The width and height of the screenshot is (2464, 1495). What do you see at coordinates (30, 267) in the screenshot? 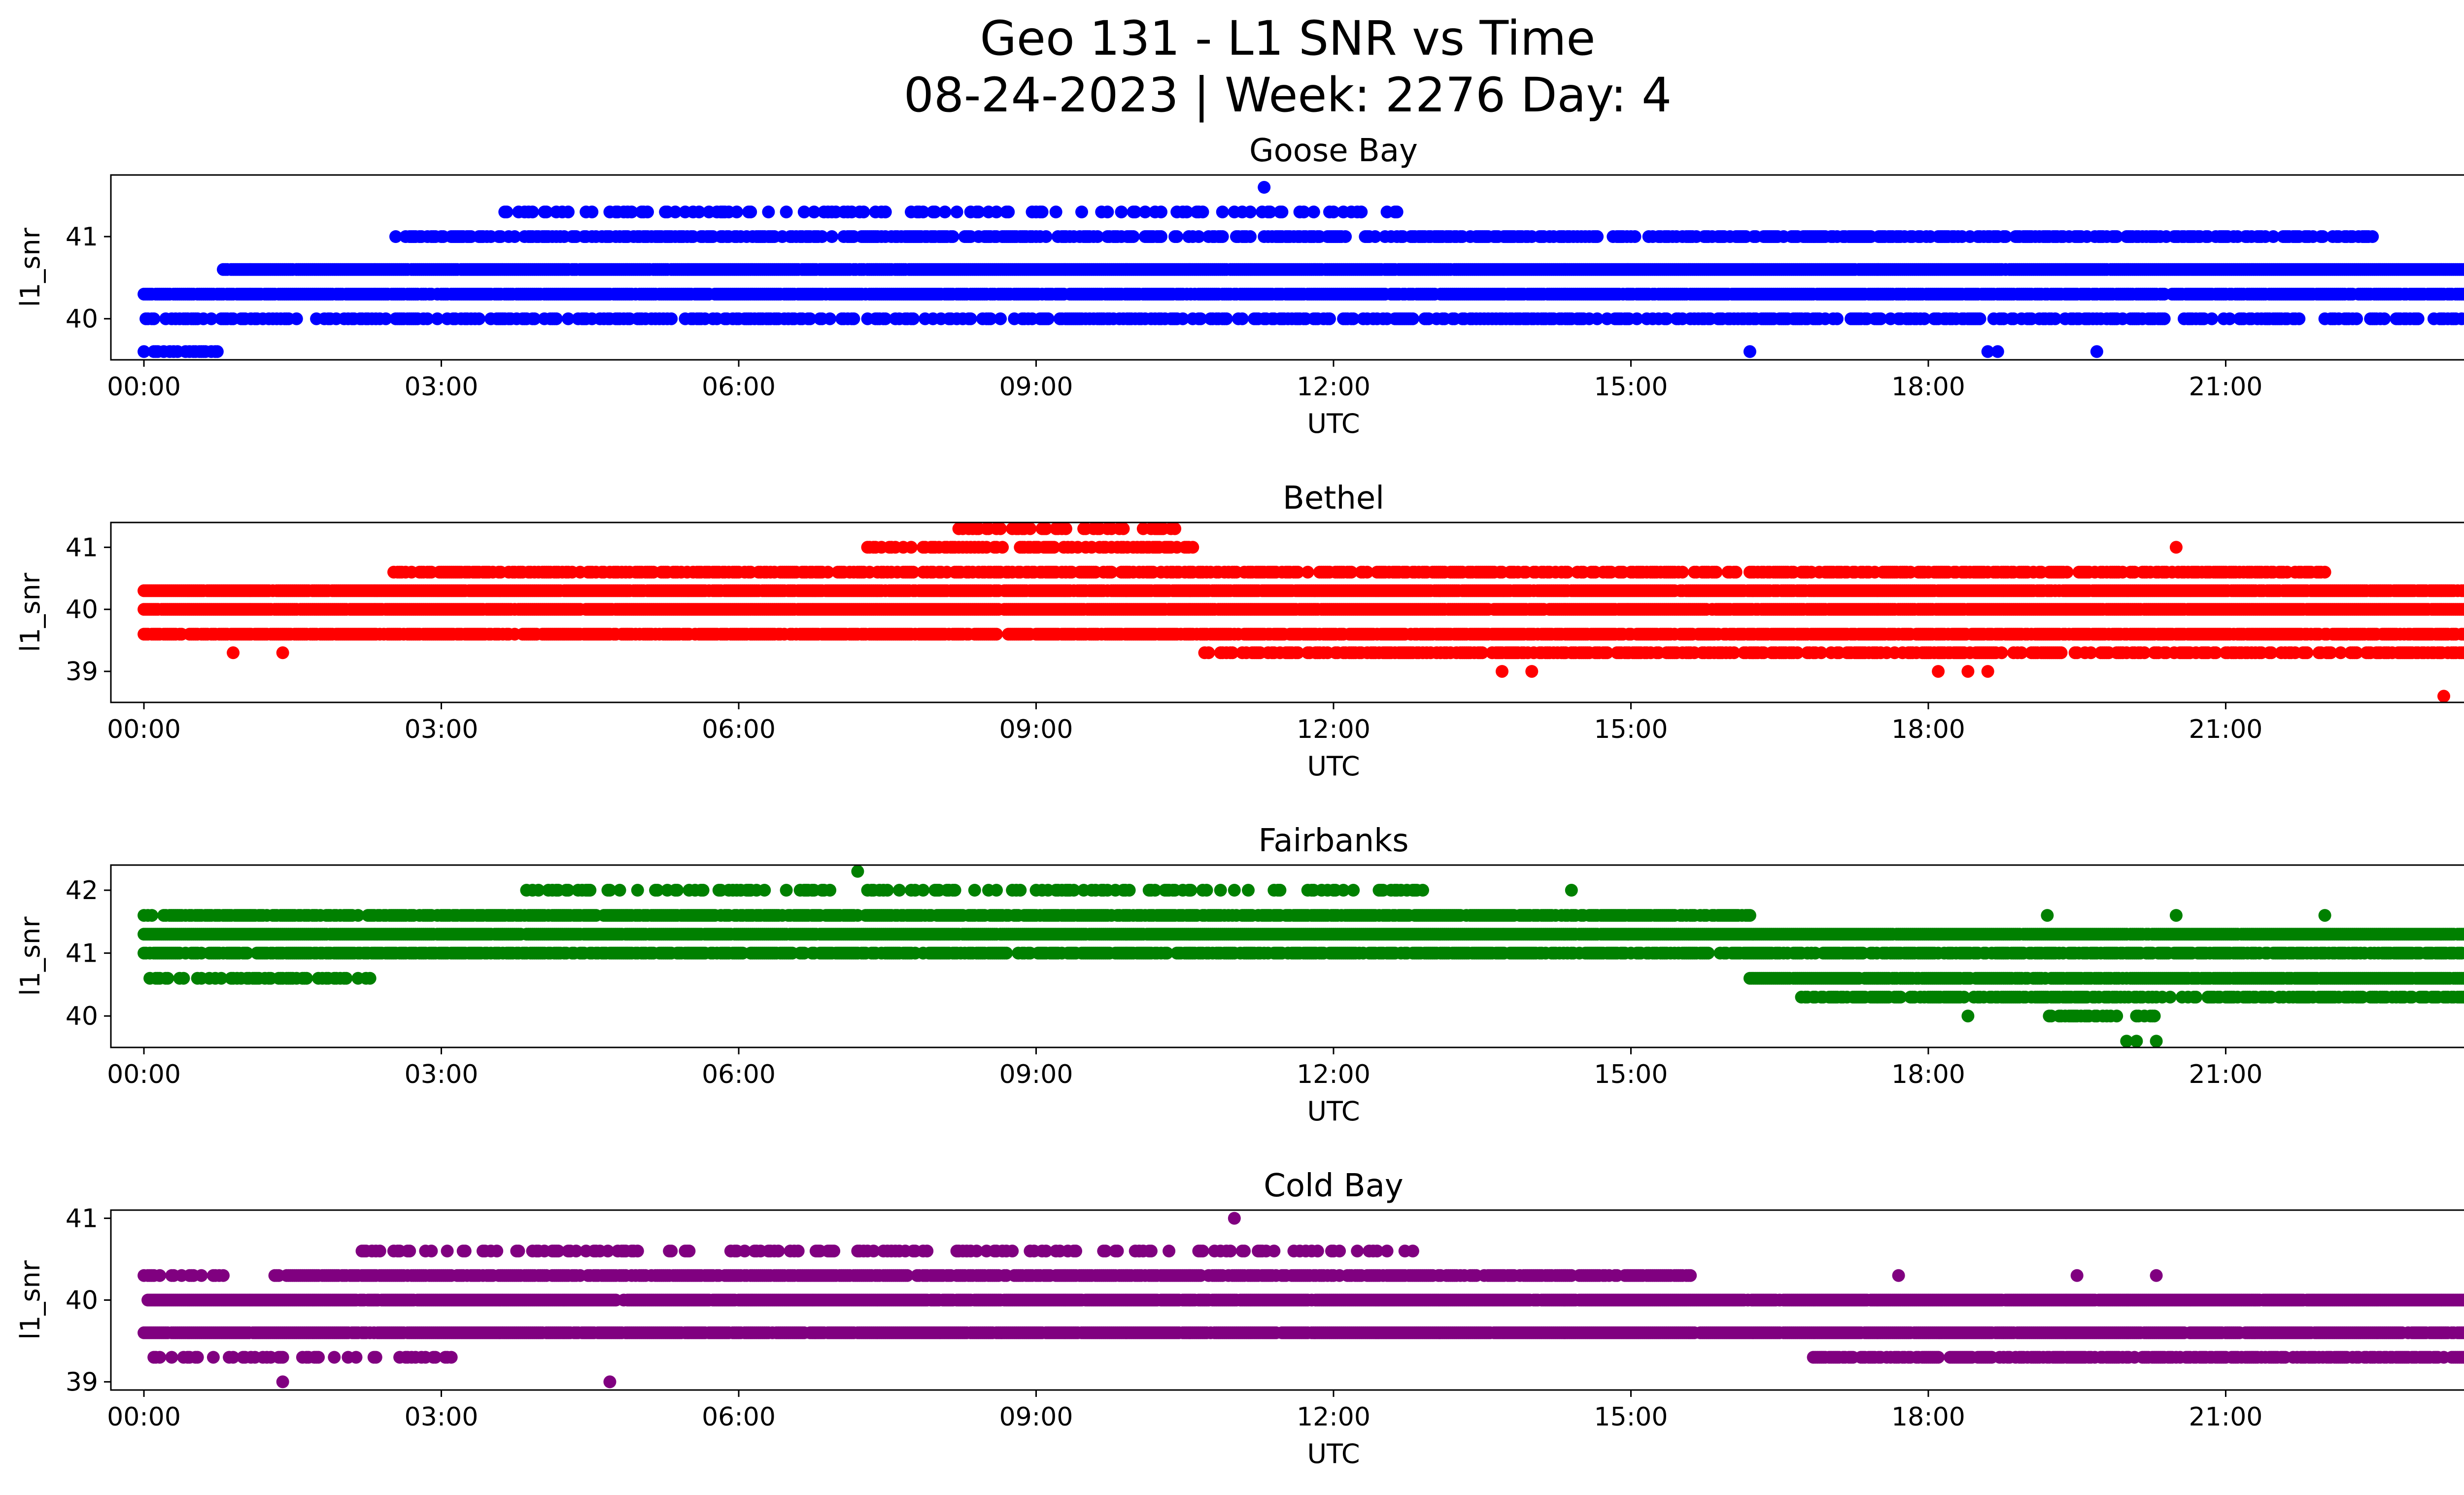
I see `y-axis-label: l1_snr` at bounding box center [30, 267].